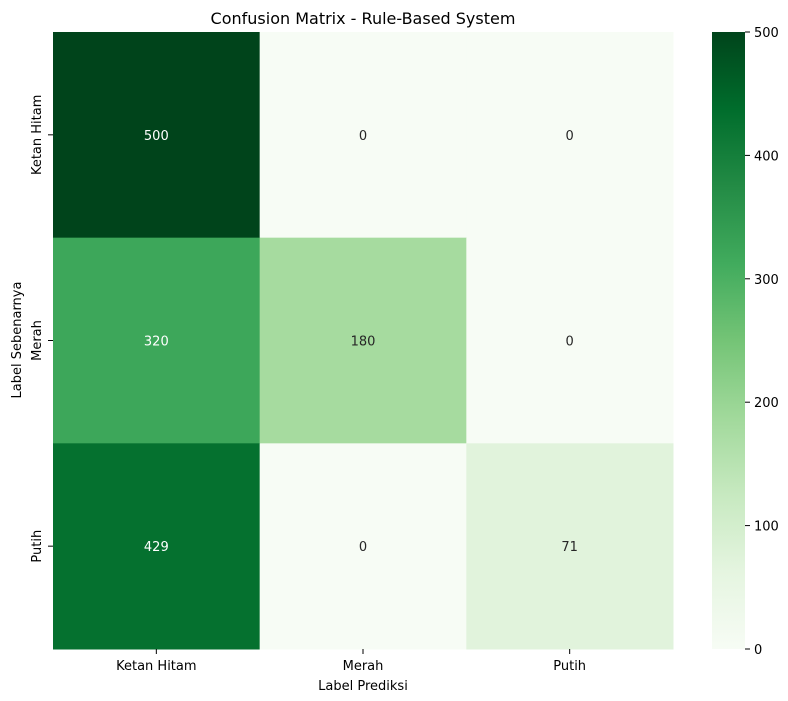  Describe the element at coordinates (37, 340) in the screenshot. I see `y-tick-label: Merah` at that location.